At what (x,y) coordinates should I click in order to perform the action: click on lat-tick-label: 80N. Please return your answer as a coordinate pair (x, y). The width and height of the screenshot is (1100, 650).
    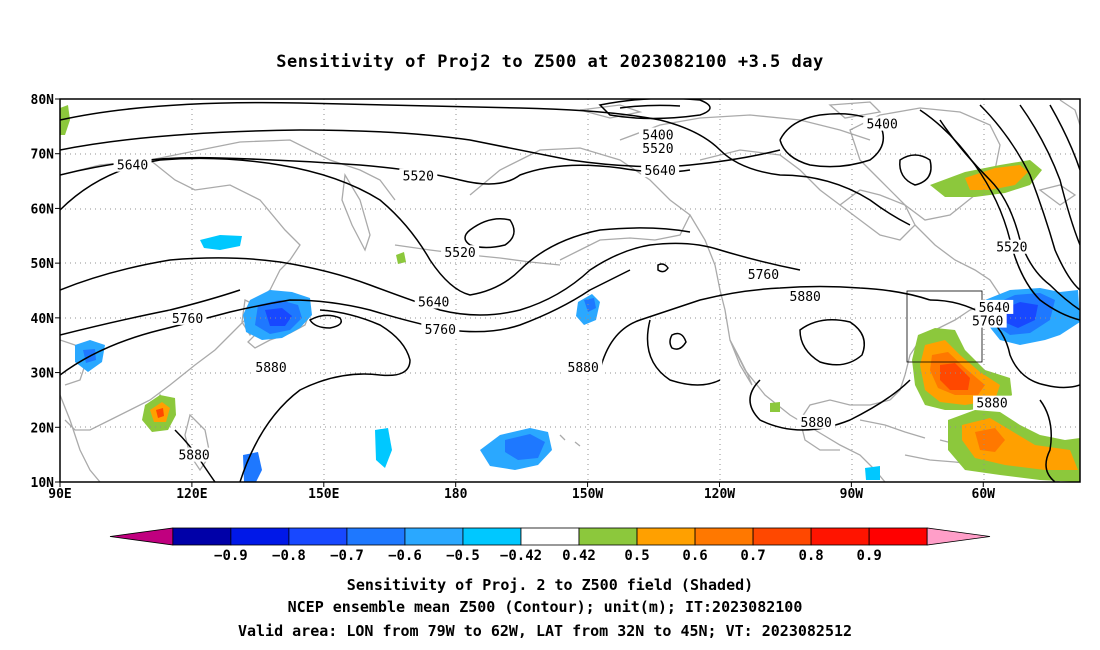
    Looking at the image, I should click on (43, 100).